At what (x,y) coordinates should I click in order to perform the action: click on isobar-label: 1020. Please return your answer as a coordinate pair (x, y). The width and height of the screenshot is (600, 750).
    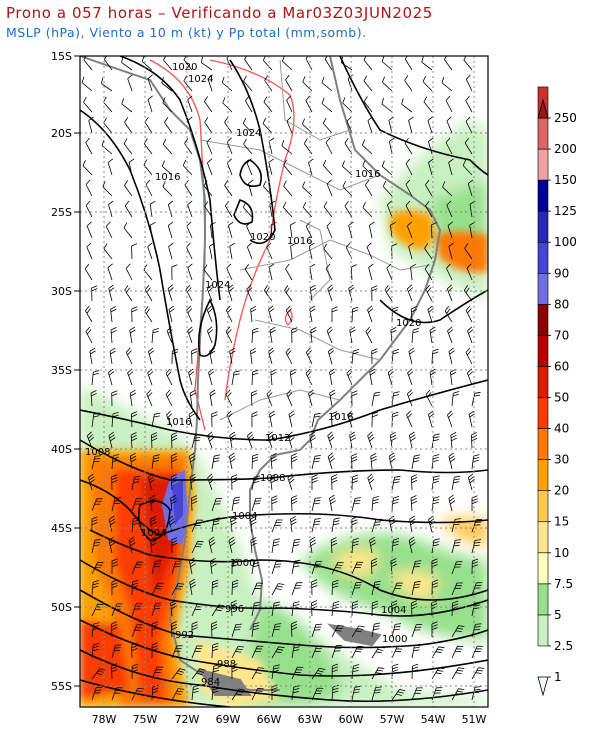
    Looking at the image, I should click on (408, 323).